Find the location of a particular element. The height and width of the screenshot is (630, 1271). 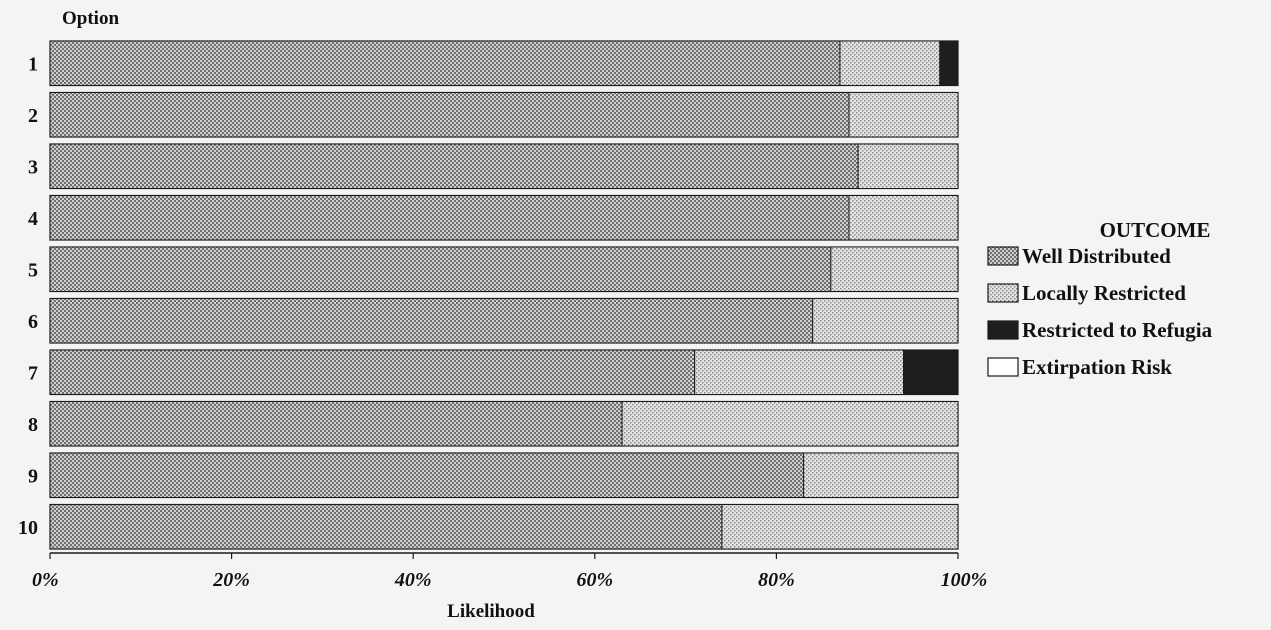

x-axis-label: Likelihood is located at coordinates (491, 611).